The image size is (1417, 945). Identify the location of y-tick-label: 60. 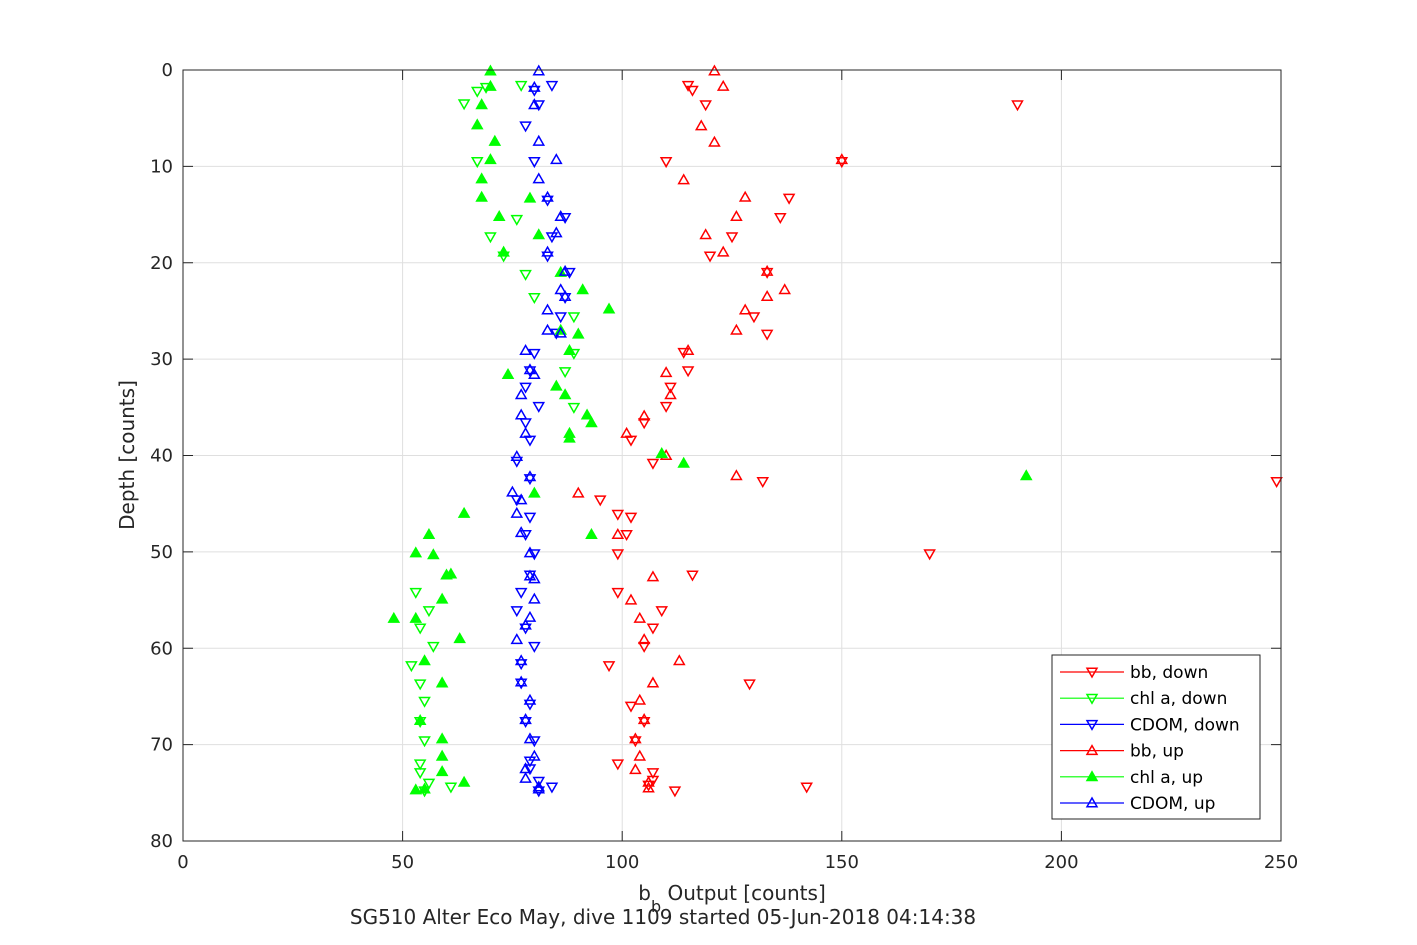
(161, 648).